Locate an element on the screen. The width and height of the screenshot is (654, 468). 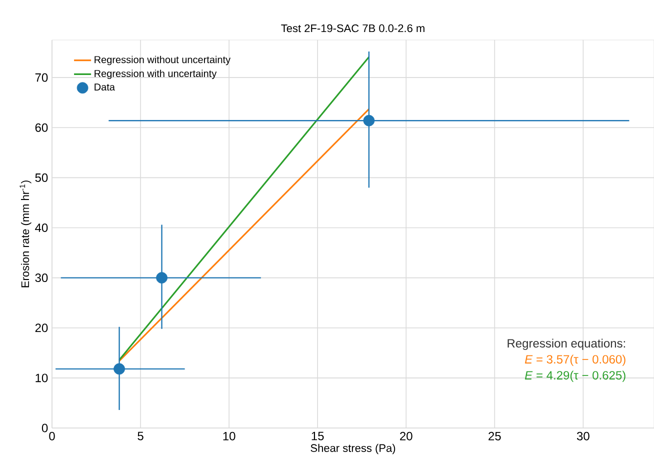
y-tick-label: 60 is located at coordinates (41, 127).